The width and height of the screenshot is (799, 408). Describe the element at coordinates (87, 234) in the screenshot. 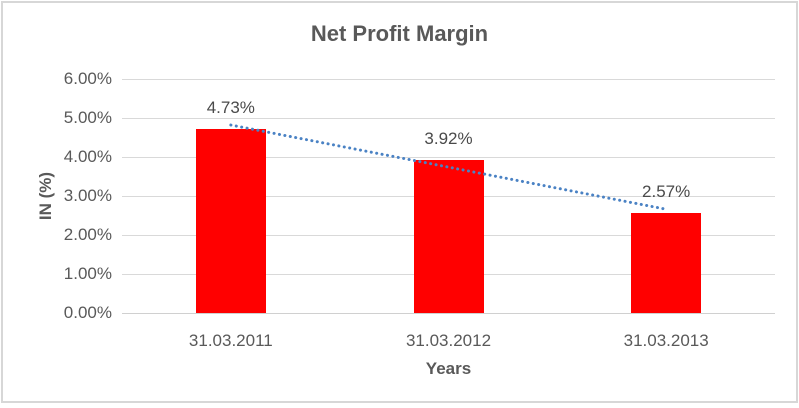

I see `y-tick-label: 2.00%` at that location.